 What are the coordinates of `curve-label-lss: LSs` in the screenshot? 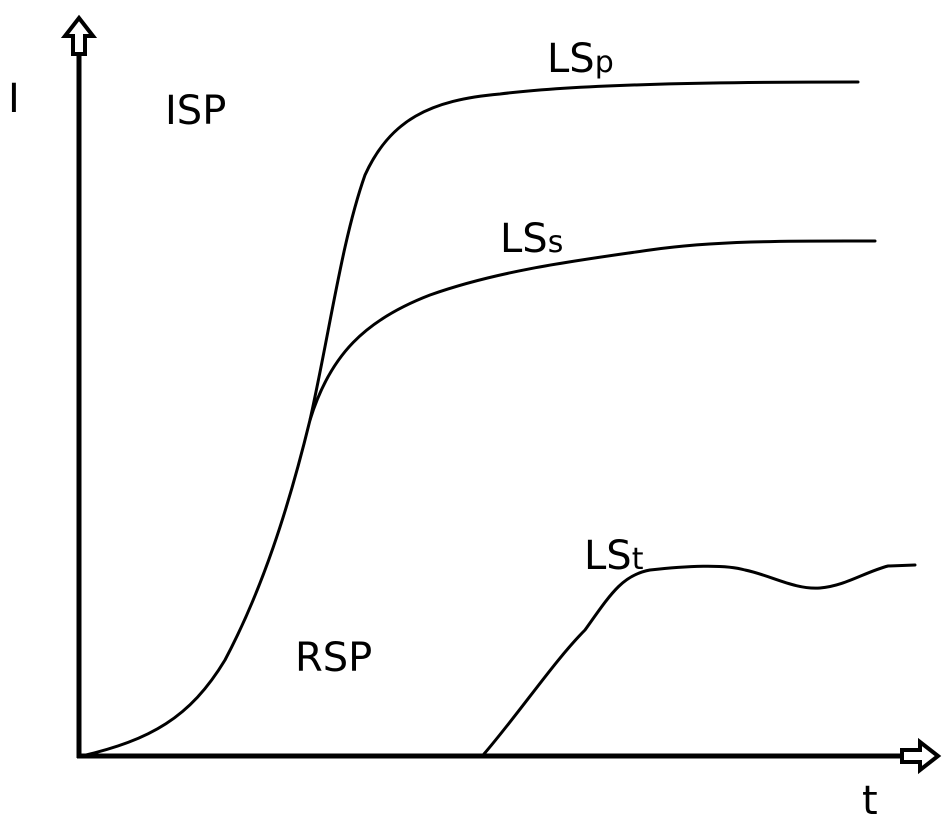 It's located at (531, 239).